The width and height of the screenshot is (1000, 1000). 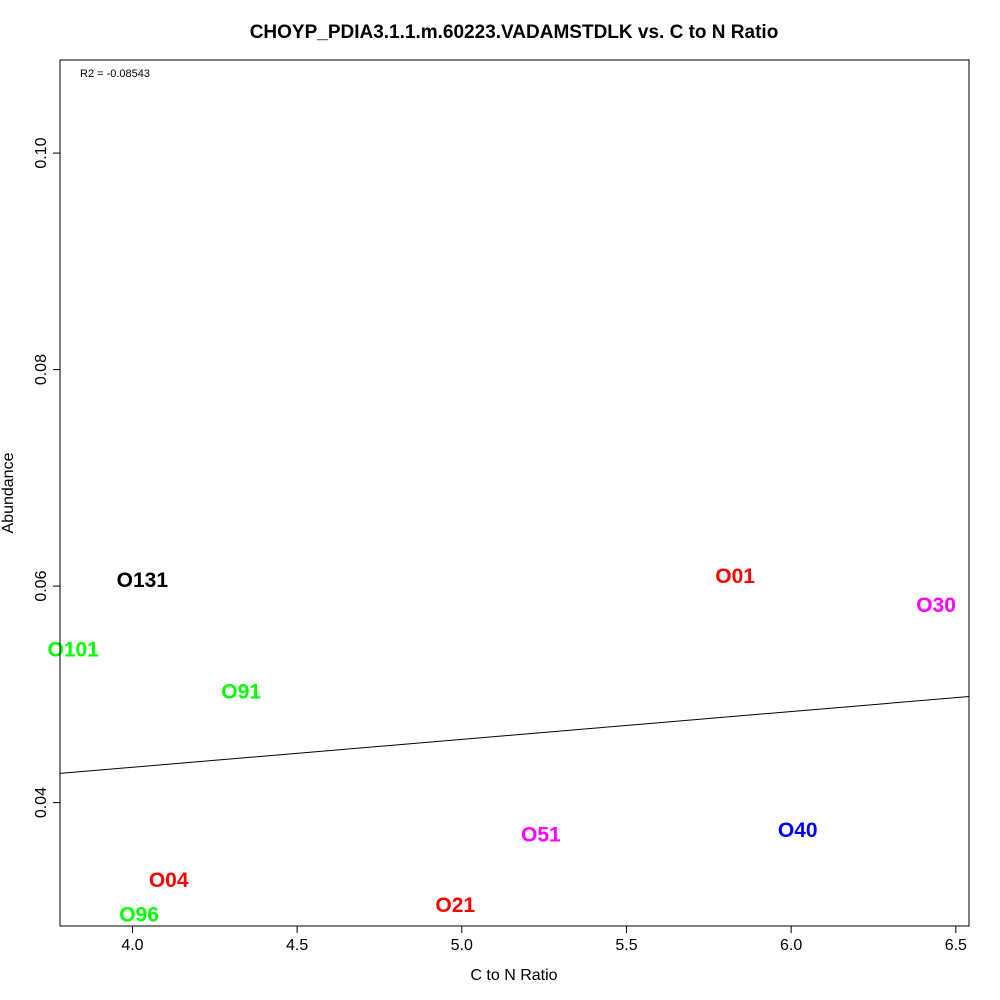 I want to click on fit-line-group, so click(x=514, y=735).